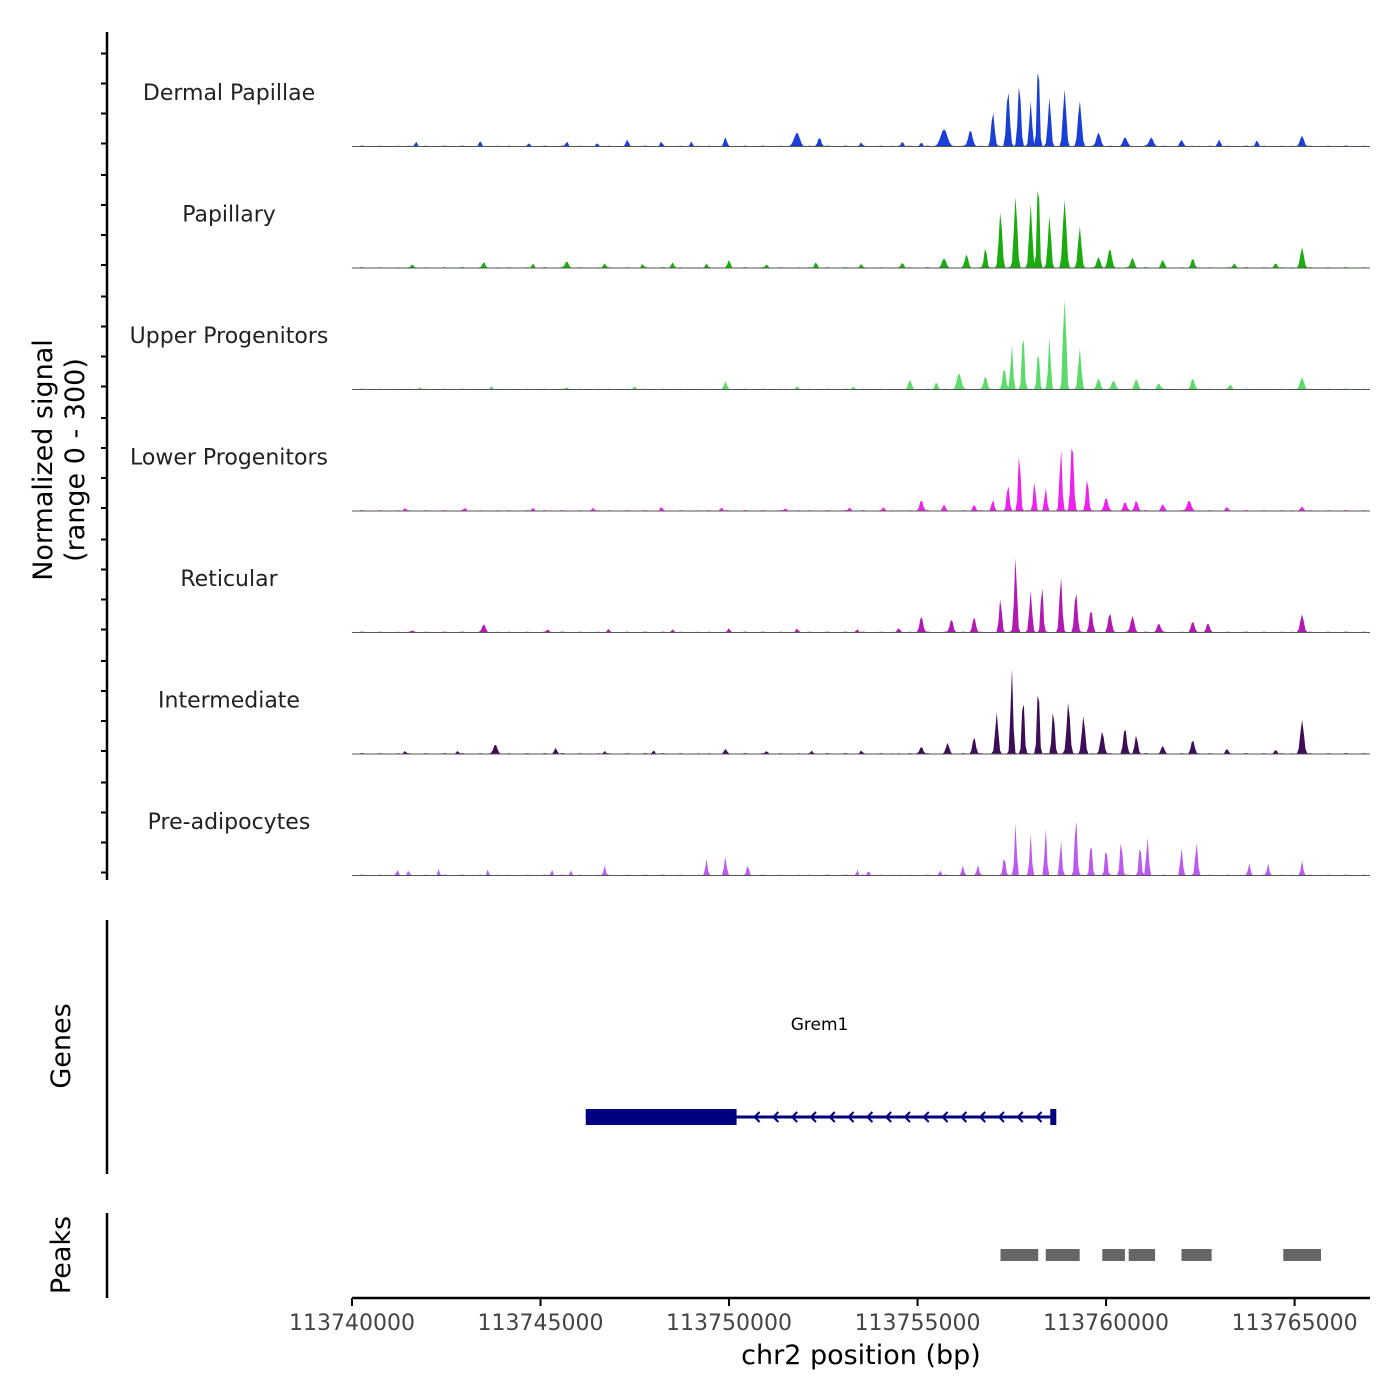 The height and width of the screenshot is (1400, 1400). I want to click on gene-models: Grem1, so click(821, 1070).